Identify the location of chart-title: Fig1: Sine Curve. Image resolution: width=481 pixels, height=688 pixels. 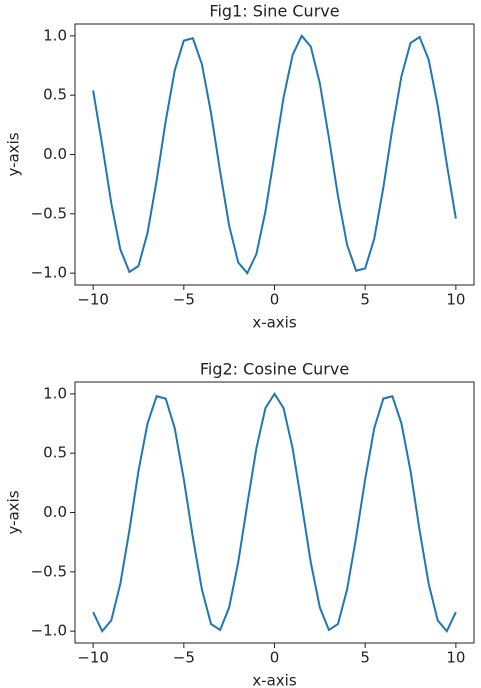
(274, 11).